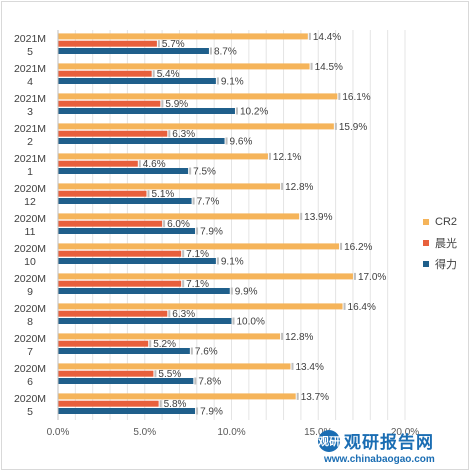 The height and width of the screenshot is (473, 472). What do you see at coordinates (246, 292) in the screenshot?
I see `data-label: 9.9%` at bounding box center [246, 292].